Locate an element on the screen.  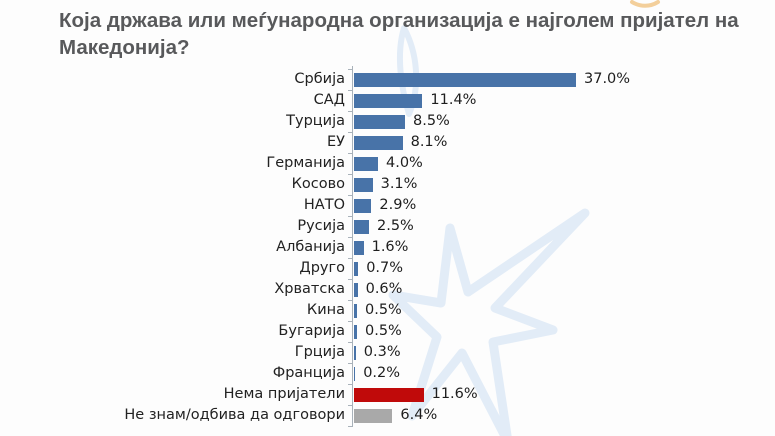
category-label: Турција is located at coordinates (315, 121).